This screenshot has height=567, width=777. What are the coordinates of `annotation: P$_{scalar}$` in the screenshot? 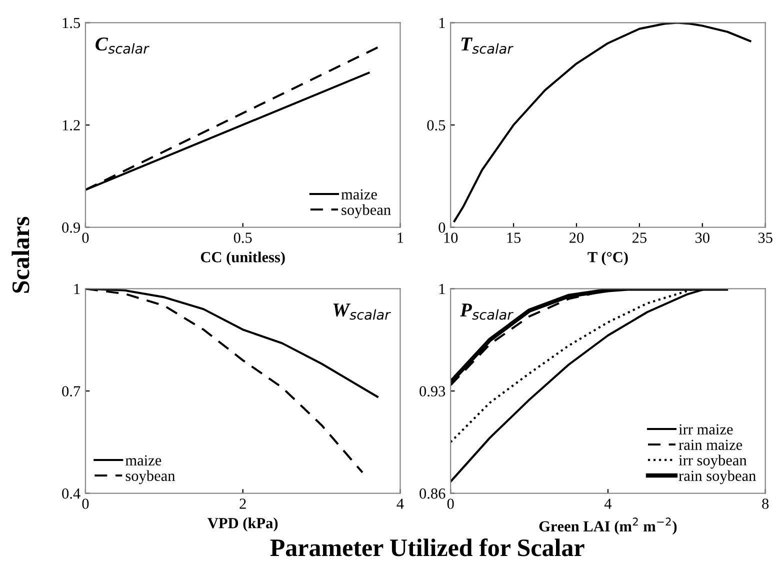 It's located at (487, 312).